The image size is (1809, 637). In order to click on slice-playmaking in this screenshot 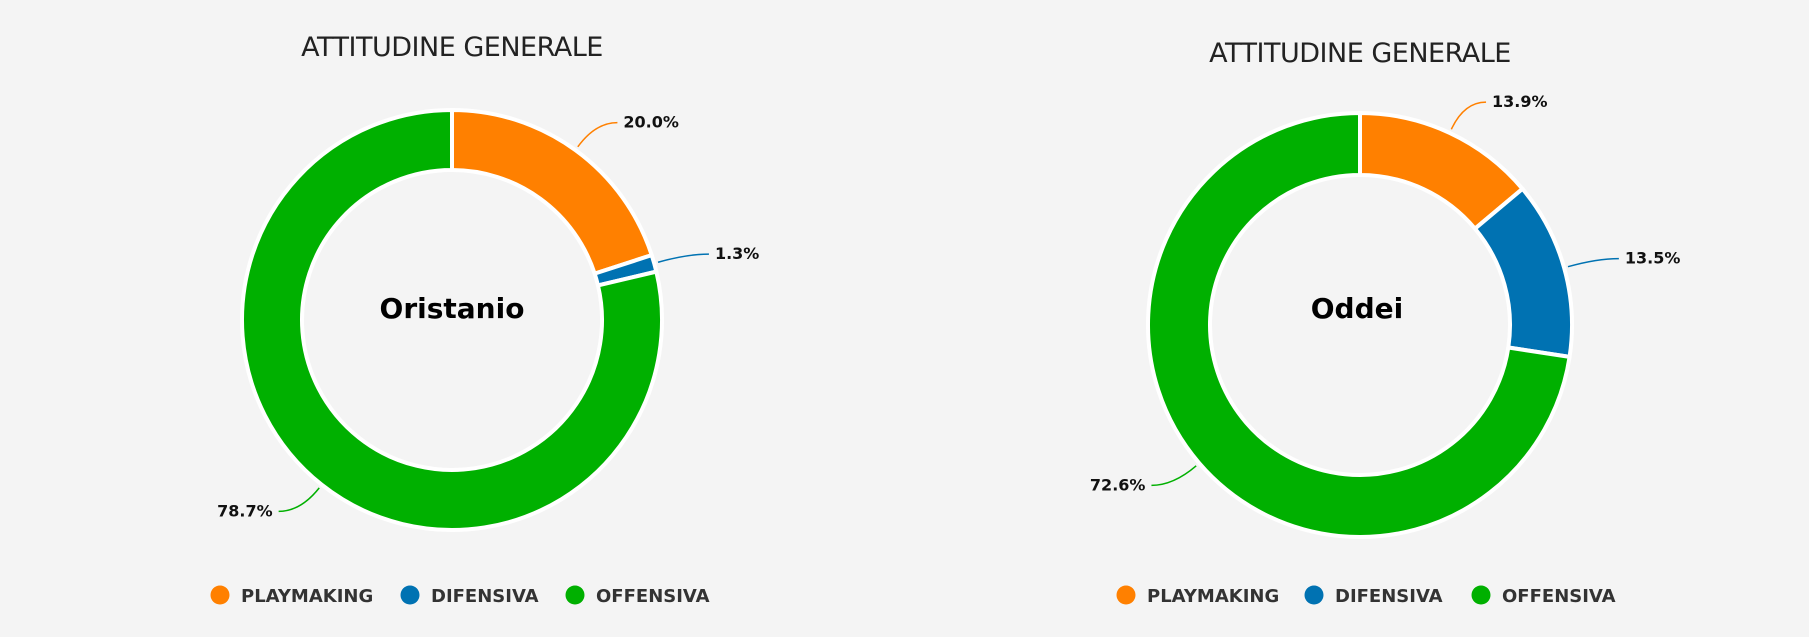, I will do `click(552, 192)`.